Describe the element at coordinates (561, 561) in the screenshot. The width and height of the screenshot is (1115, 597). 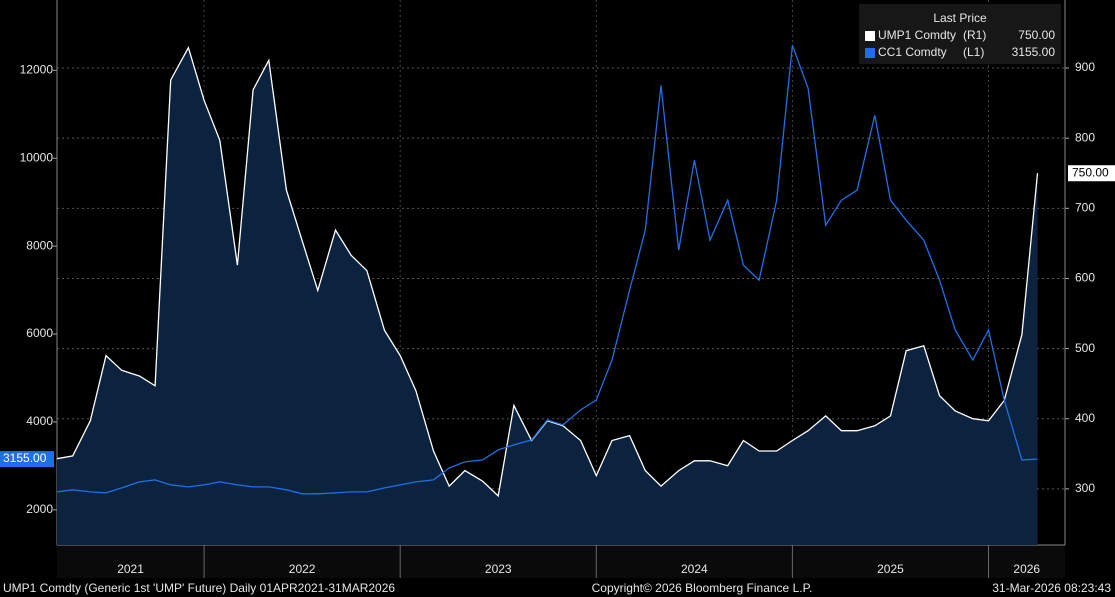
I see `x-axis-band` at that location.